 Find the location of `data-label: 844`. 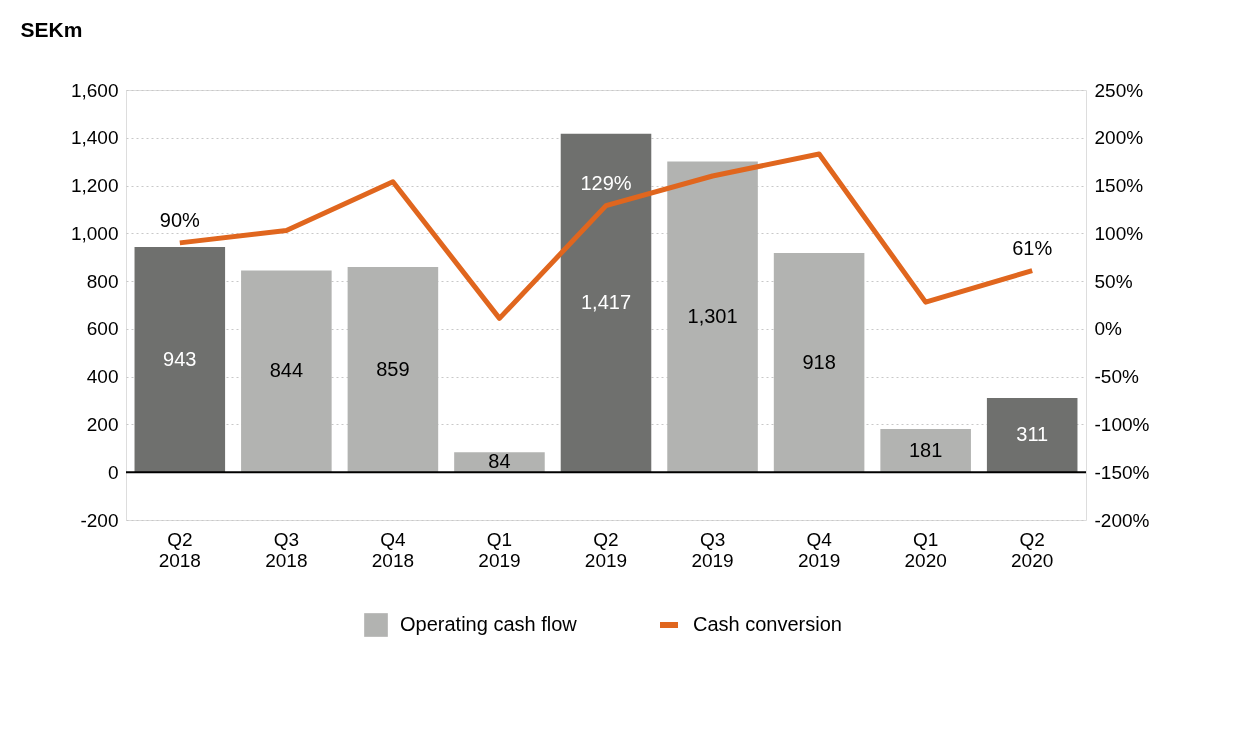

data-label: 844 is located at coordinates (286, 370).